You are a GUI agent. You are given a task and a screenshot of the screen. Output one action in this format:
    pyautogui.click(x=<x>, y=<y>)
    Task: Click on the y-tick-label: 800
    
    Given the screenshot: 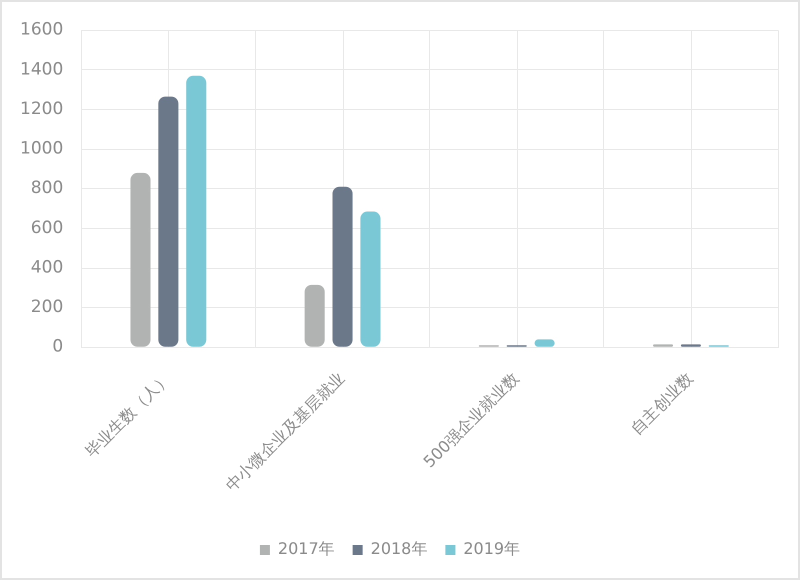 What is the action you would take?
    pyautogui.click(x=47, y=188)
    